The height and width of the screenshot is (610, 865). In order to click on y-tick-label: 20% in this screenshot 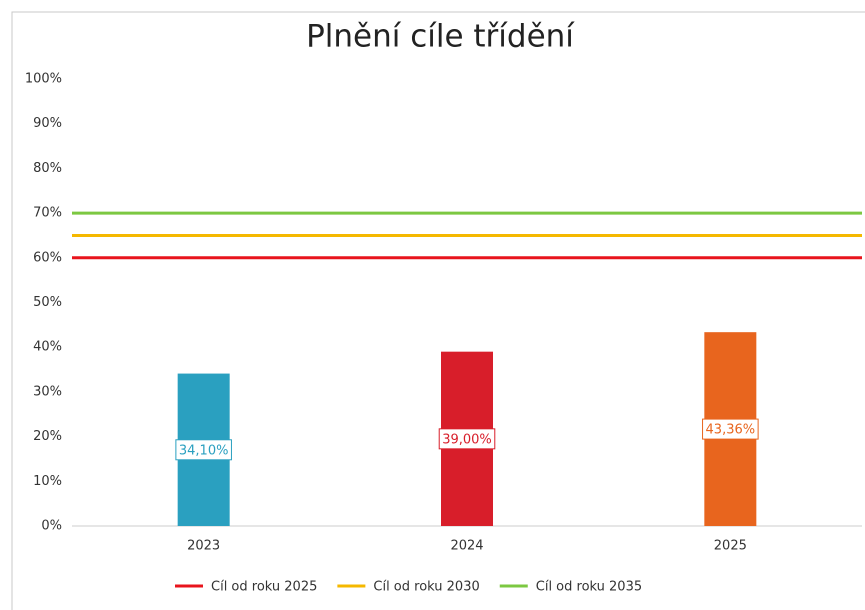, I will do `click(47, 436)`.